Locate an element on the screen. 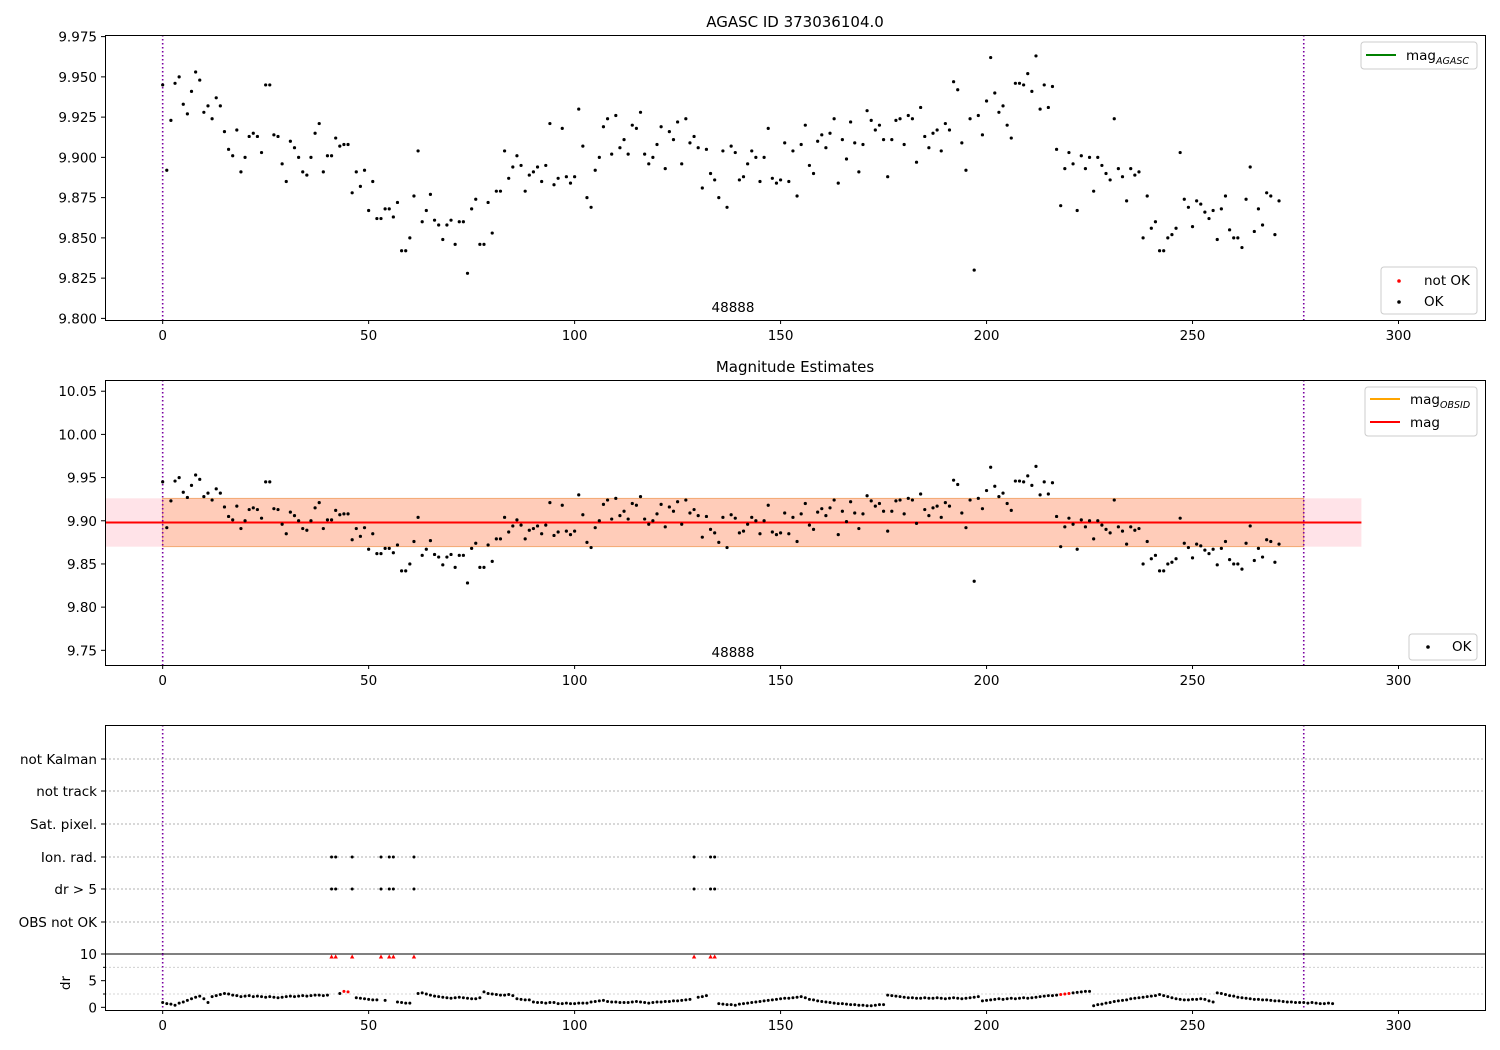 This screenshot has width=1500, height=1050. y-tick-label: 9.875 is located at coordinates (77, 199).